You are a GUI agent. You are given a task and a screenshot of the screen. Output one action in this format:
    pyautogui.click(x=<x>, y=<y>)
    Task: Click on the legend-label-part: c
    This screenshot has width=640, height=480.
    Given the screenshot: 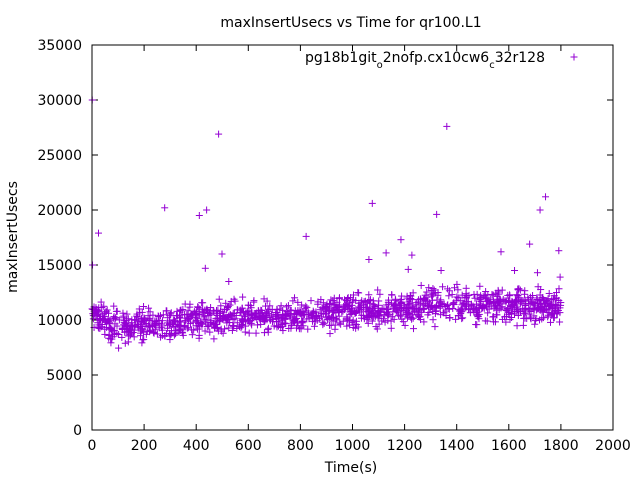 What is the action you would take?
    pyautogui.click(x=492, y=65)
    